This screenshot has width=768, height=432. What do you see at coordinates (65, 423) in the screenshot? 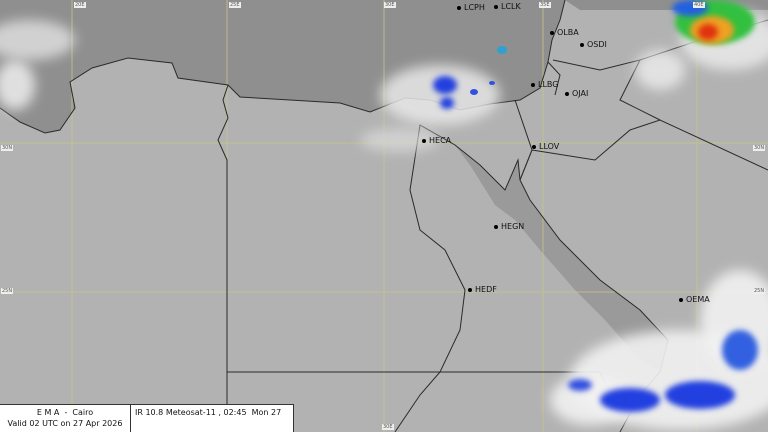
I see `valid-time: Valid 02 UTC on 27 Apr 2026` at bounding box center [65, 423].